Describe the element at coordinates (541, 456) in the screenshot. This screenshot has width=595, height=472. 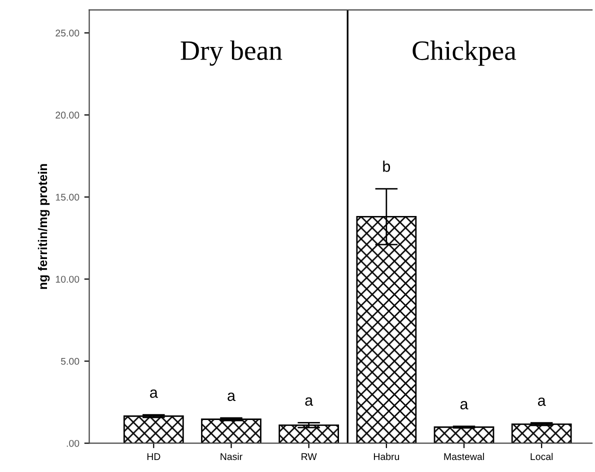
I see `x-tick-label: Local` at that location.